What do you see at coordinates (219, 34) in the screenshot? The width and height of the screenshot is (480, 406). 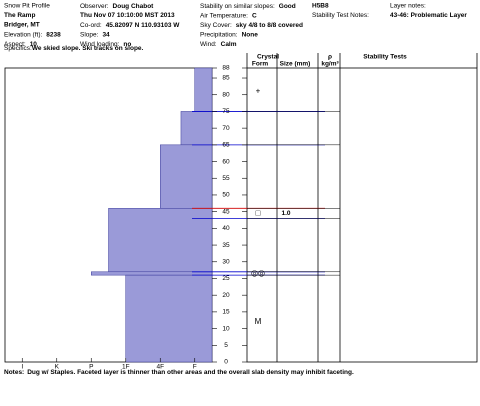 I see `field-label: Precipitation:` at bounding box center [219, 34].